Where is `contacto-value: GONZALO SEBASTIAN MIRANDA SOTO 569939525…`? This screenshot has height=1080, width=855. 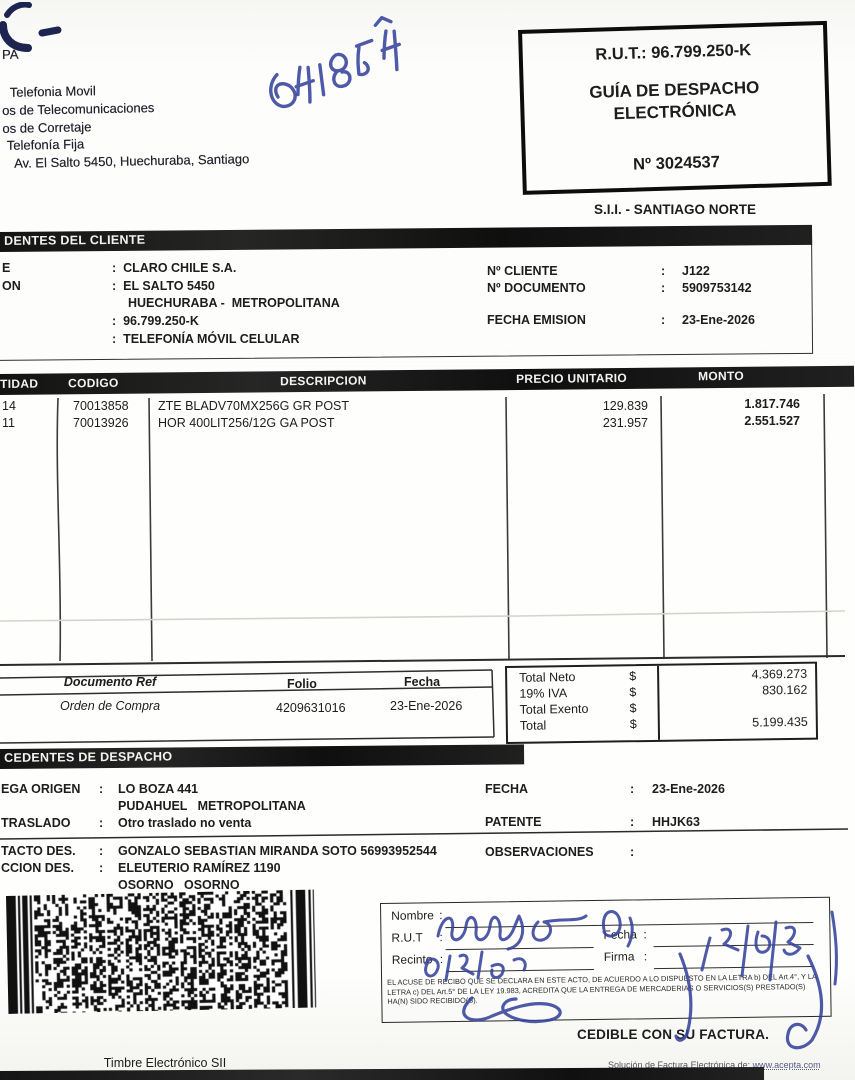
contacto-value: GONZALO SEBASTIAN MIRANDA SOTO 569939525… is located at coordinates (277, 851).